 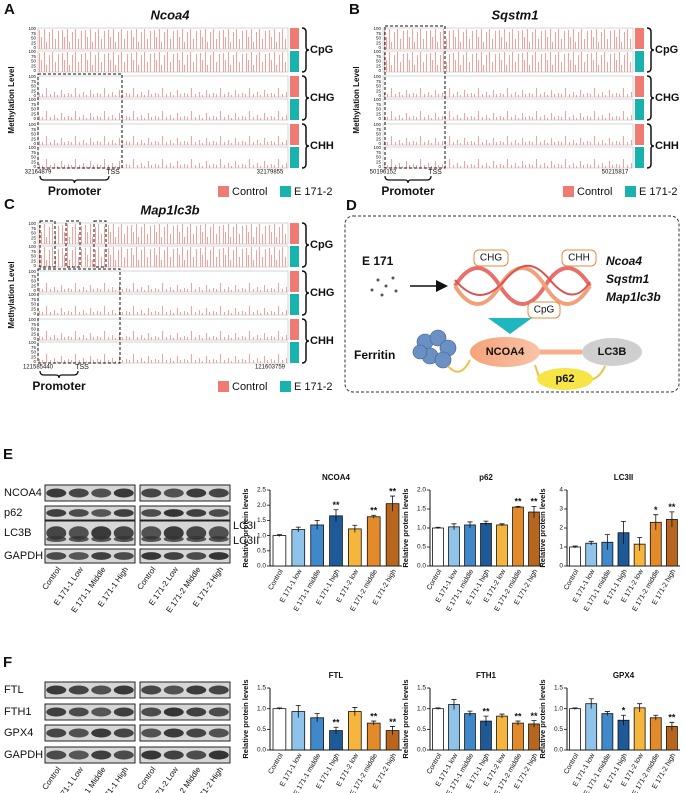 I want to click on blot-side-label: LC3II, so click(x=246, y=541).